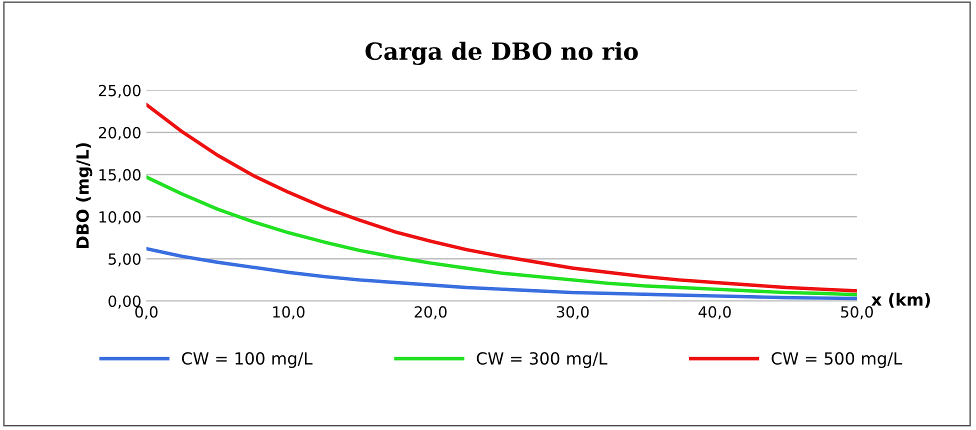  What do you see at coordinates (247, 360) in the screenshot?
I see `legend-label: CW = 100 mg/L` at bounding box center [247, 360].